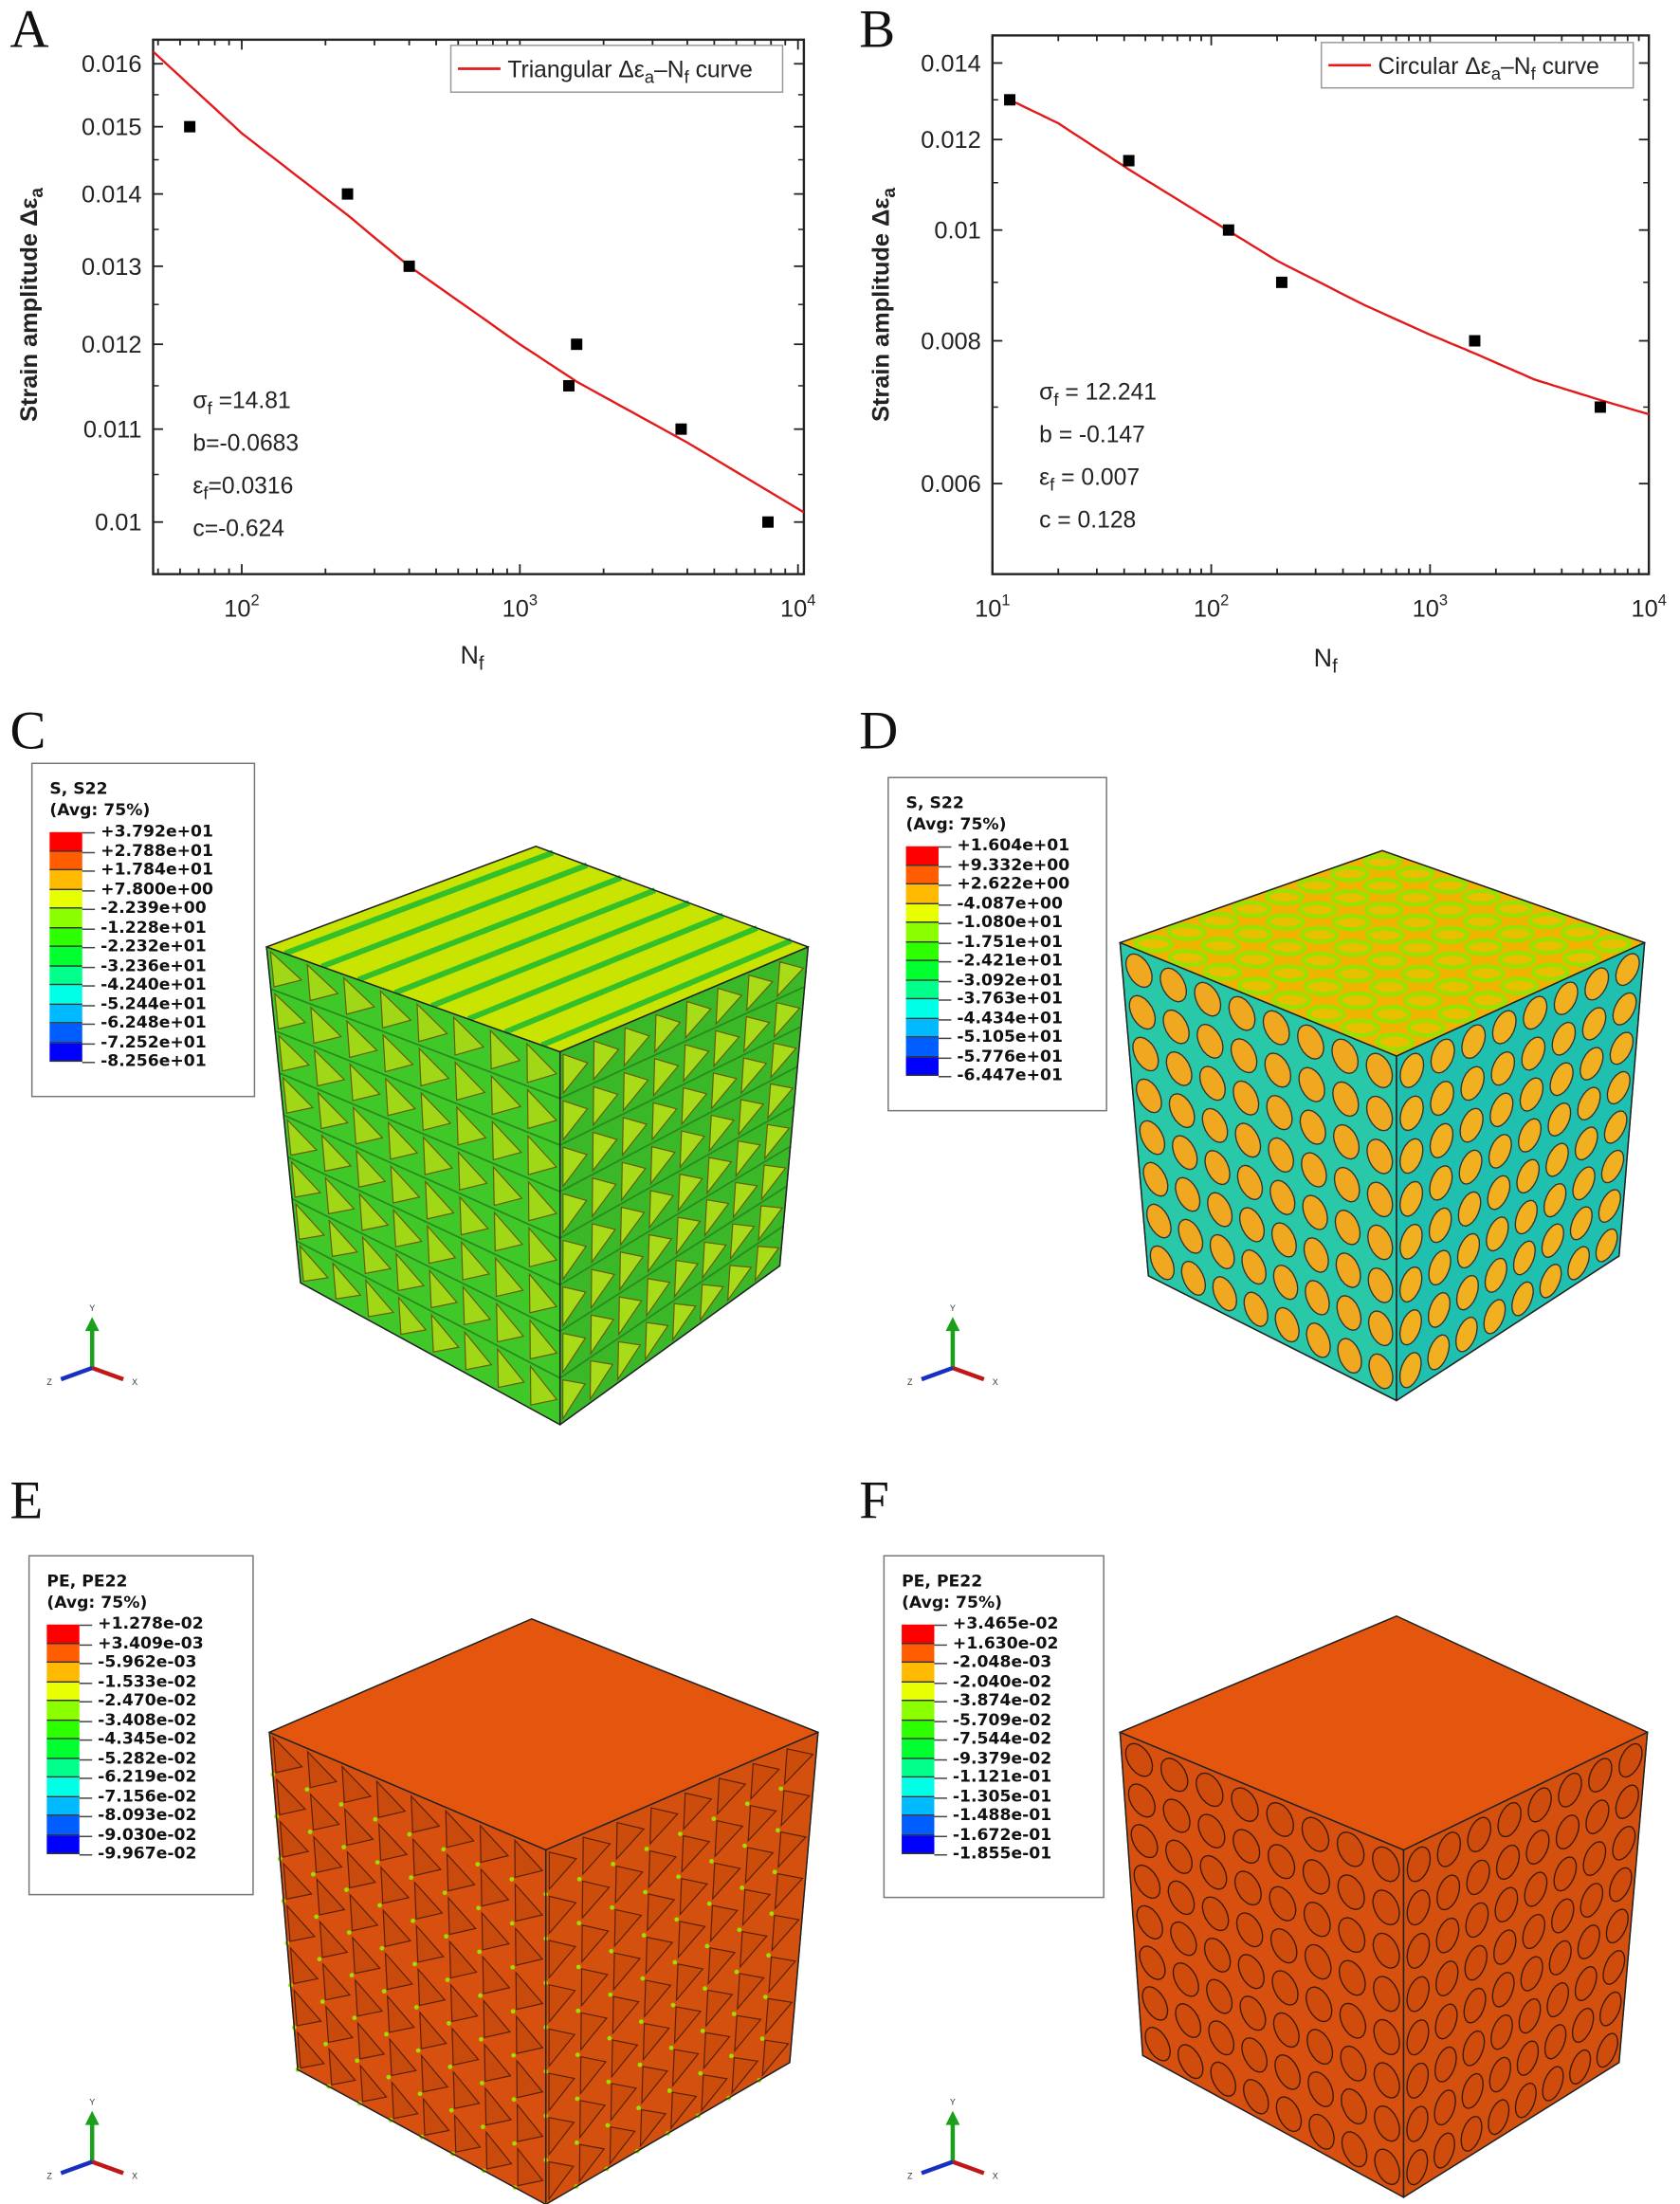  Describe the element at coordinates (575, 69) in the screenshot. I see `text-run: Triangular Δε` at that location.